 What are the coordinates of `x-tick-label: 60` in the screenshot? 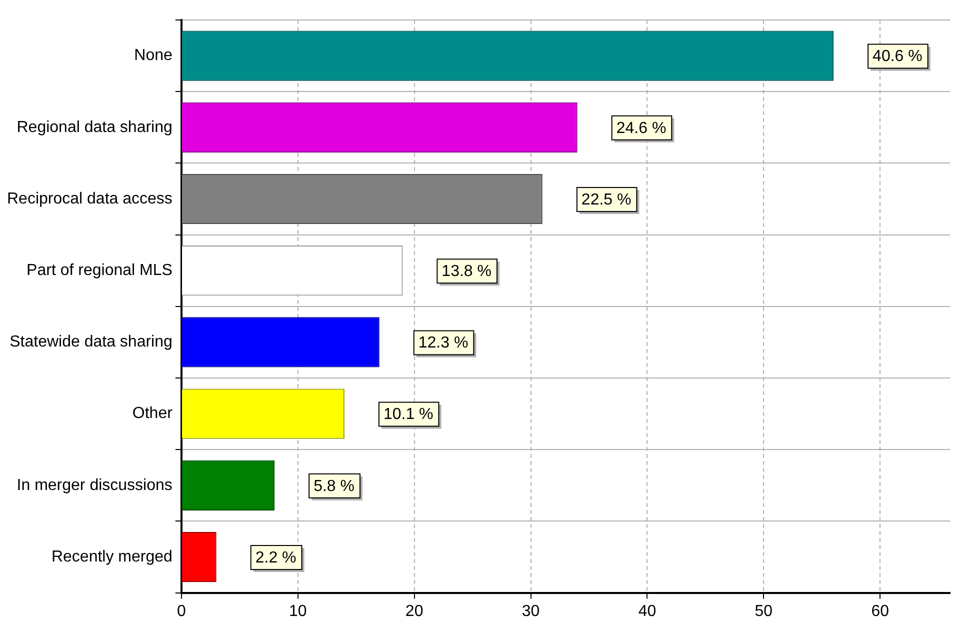 It's located at (880, 611).